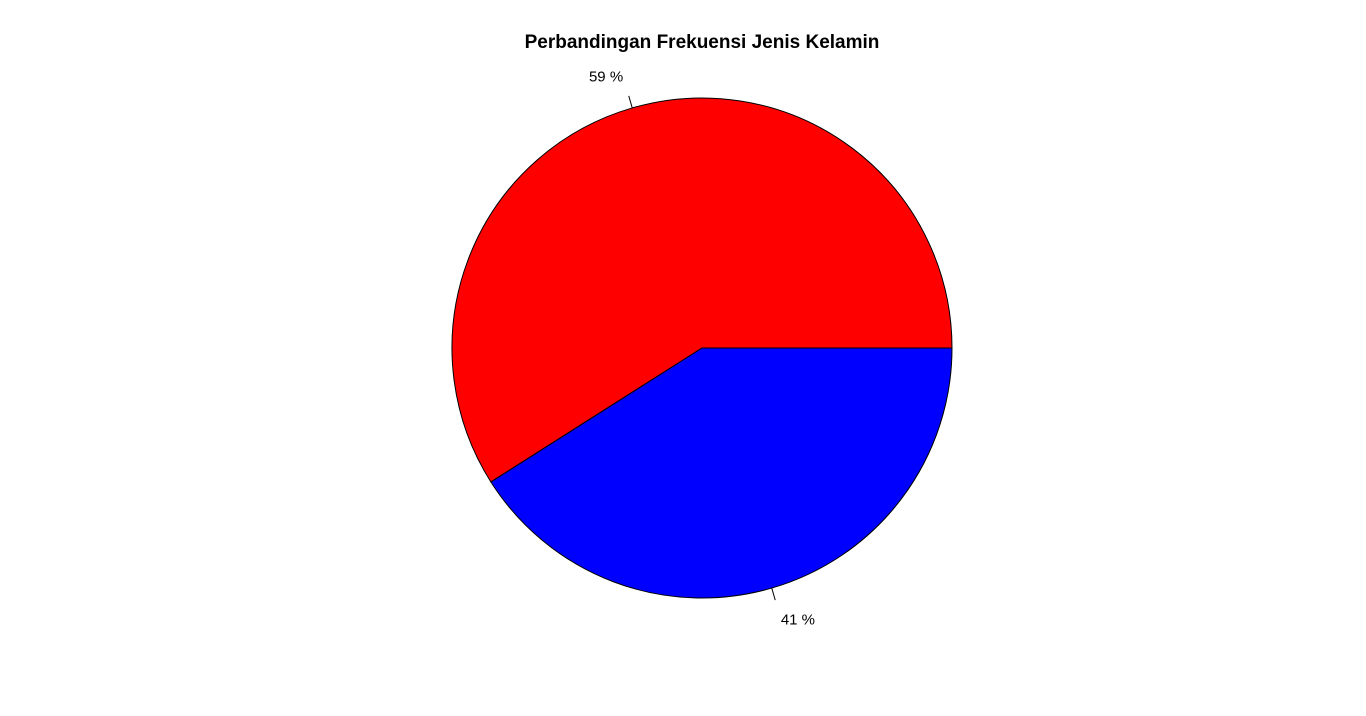  What do you see at coordinates (798, 619) in the screenshot?
I see `pie-slice-label-1: 41 %` at bounding box center [798, 619].